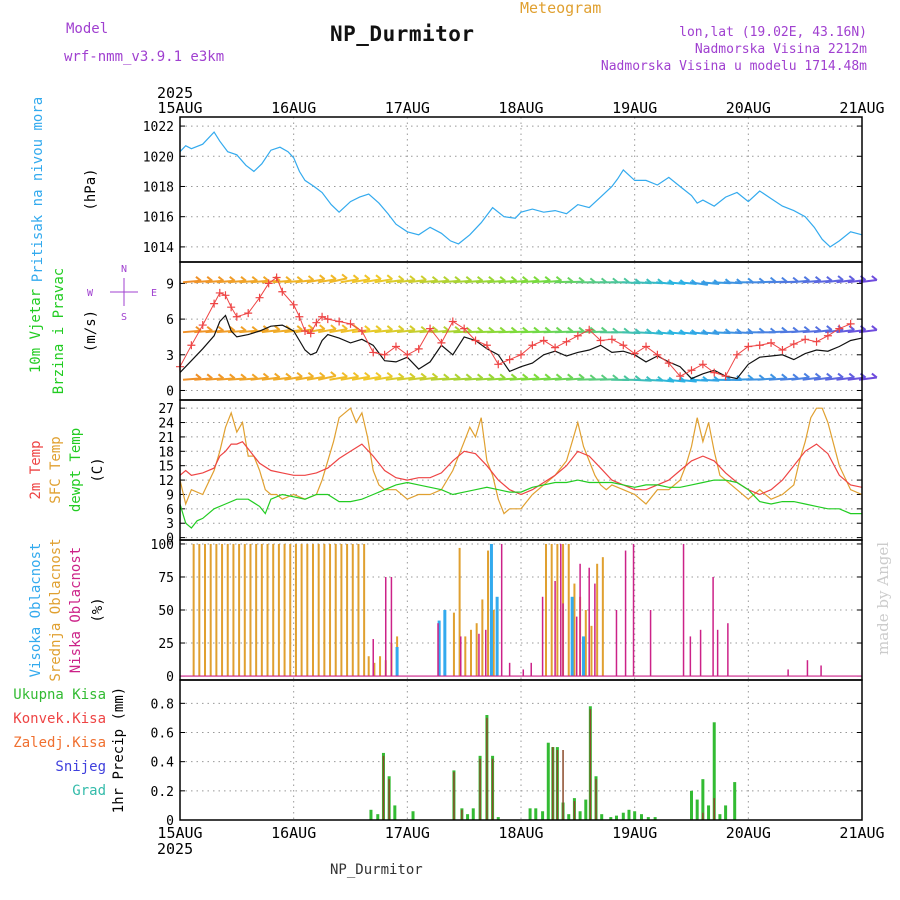  What do you see at coordinates (561, 8) in the screenshot?
I see `meteogram-label: Meteogram` at bounding box center [561, 8].